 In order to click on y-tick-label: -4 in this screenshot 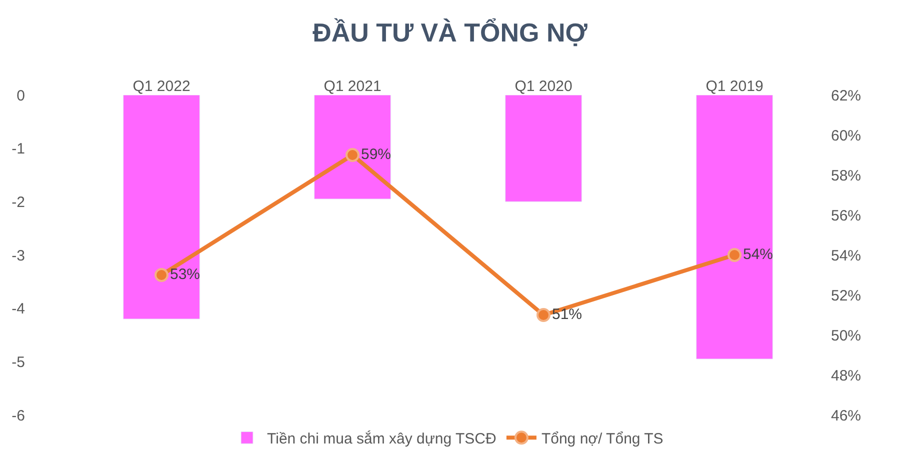, I will do `click(18, 309)`.